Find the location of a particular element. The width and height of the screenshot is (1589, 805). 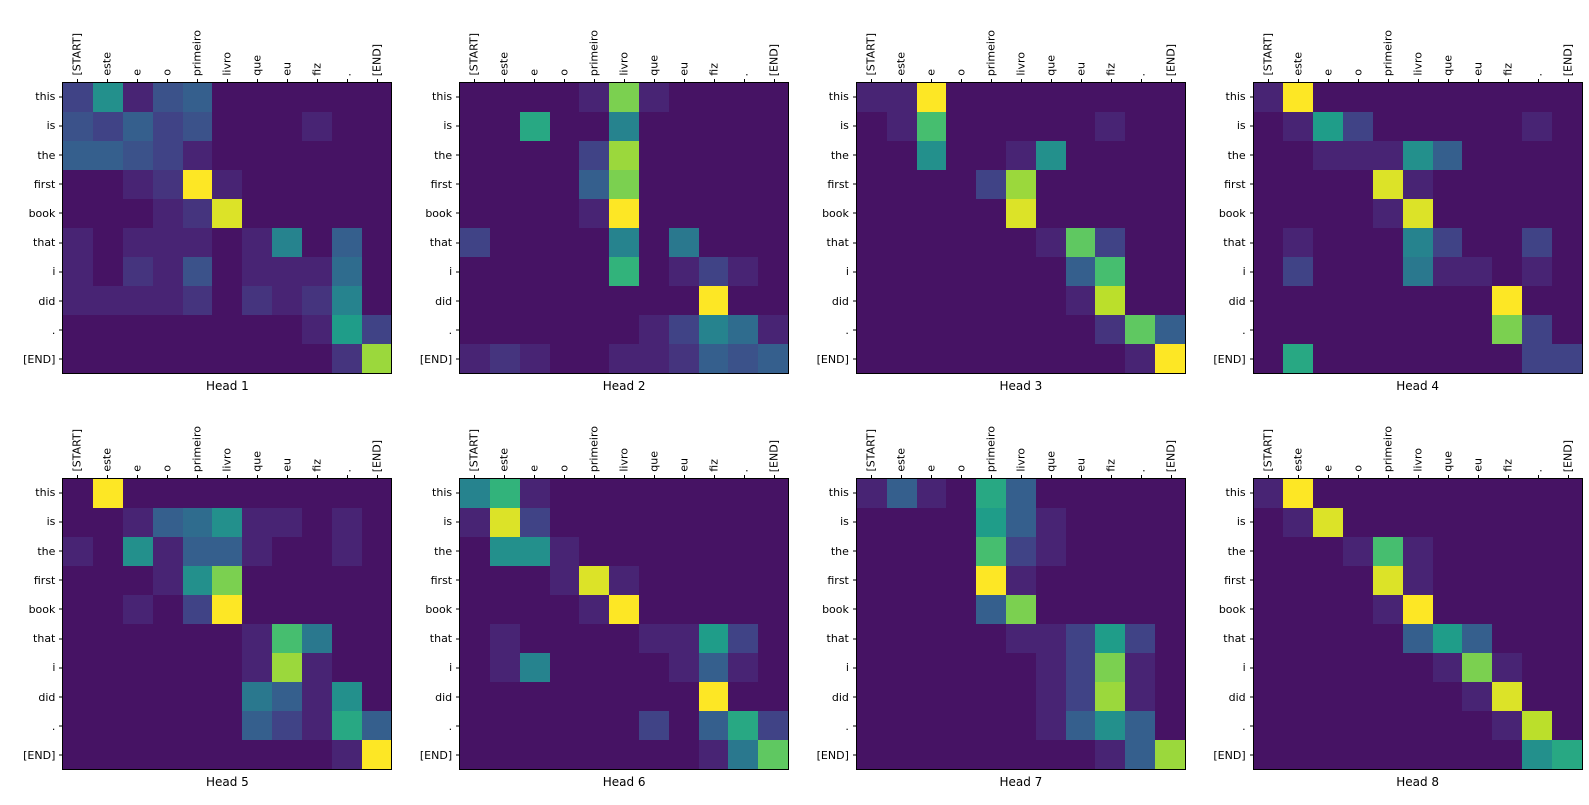

y-tick: that is located at coordinates (827, 242).